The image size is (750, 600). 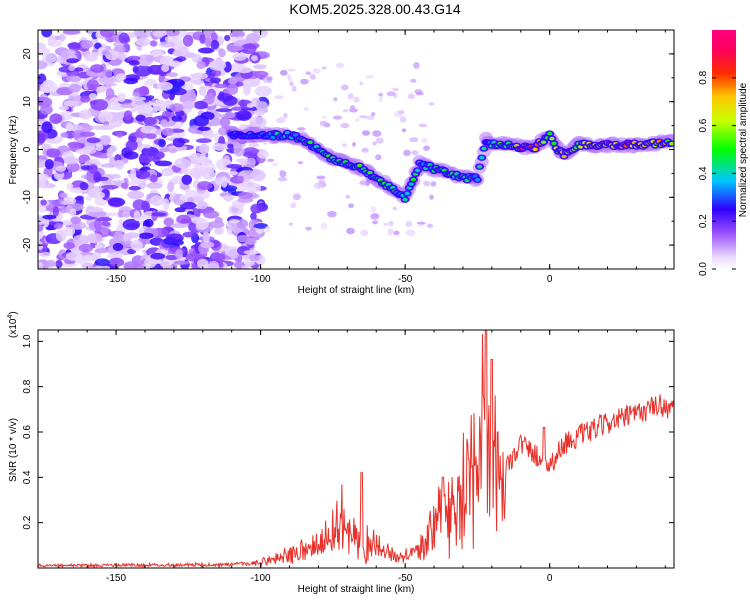 I want to click on y-tick-label: 0.2, so click(x=27, y=522).